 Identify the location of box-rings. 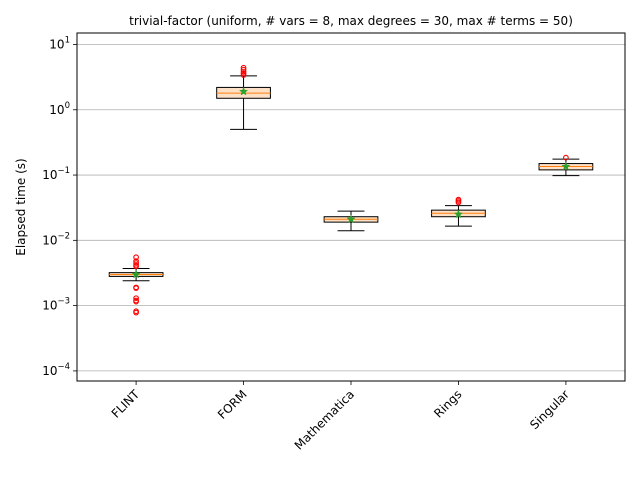
(458, 211).